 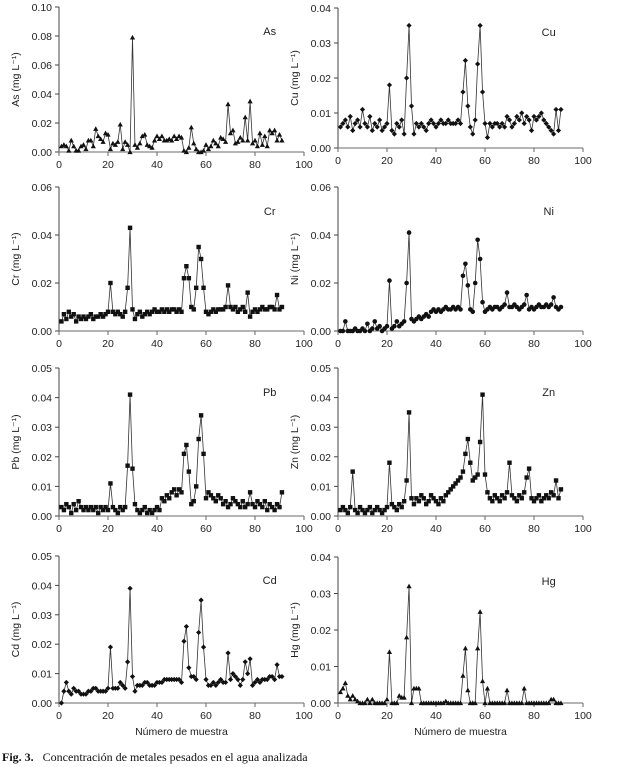 What do you see at coordinates (206, 165) in the screenshot?
I see `x-tick-label: 60` at bounding box center [206, 165].